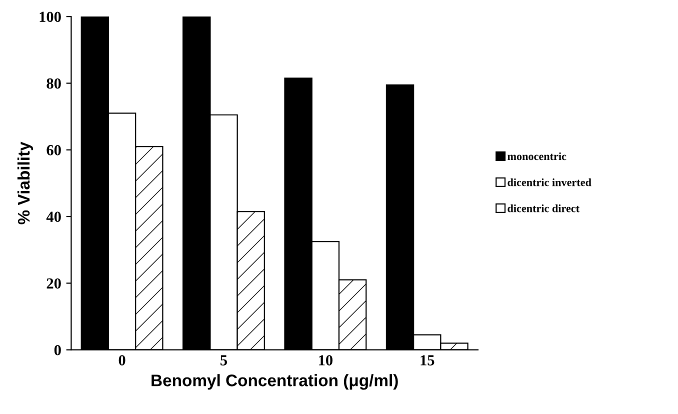 Image resolution: width=678 pixels, height=414 pixels. Describe the element at coordinates (223, 360) in the screenshot. I see `x-tick-label: 5` at that location.